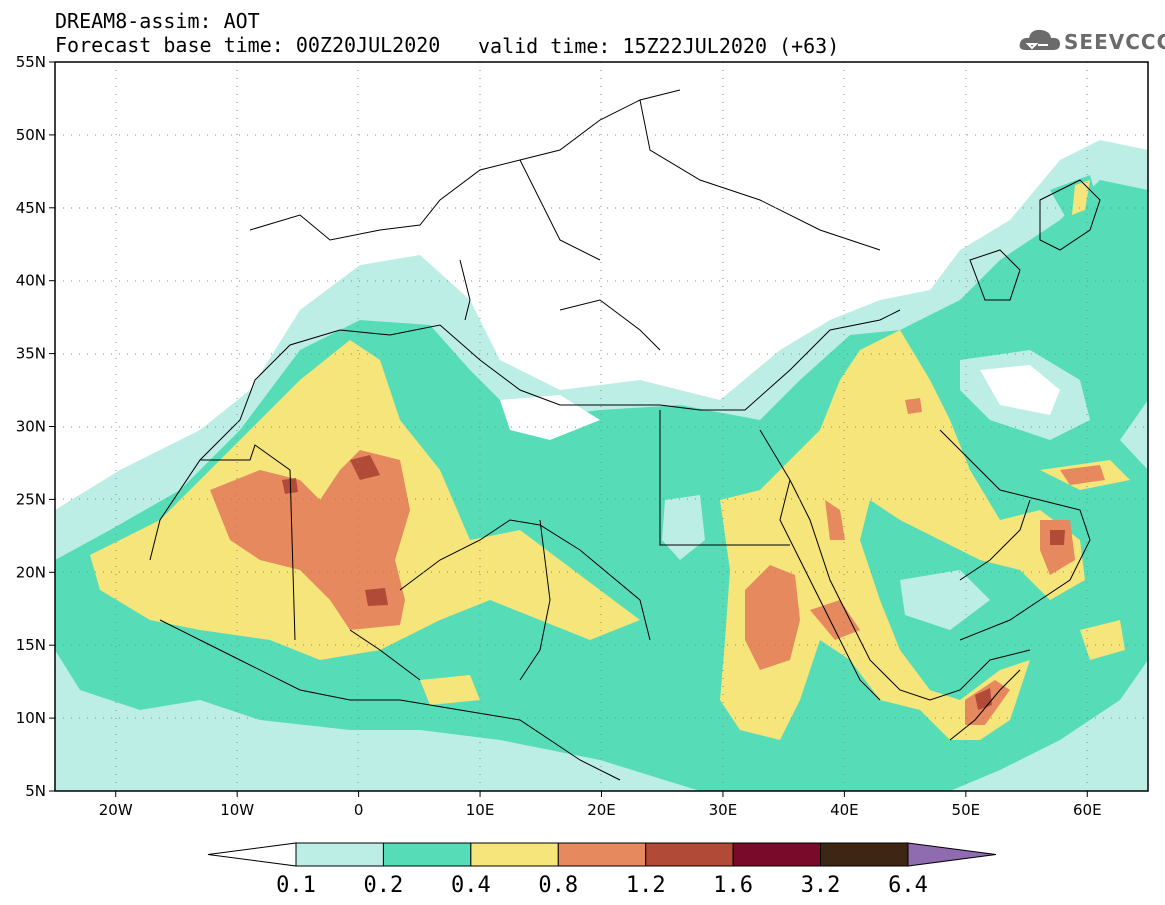  What do you see at coordinates (31, 718) in the screenshot?
I see `lat-tick-label: 10N` at bounding box center [31, 718].